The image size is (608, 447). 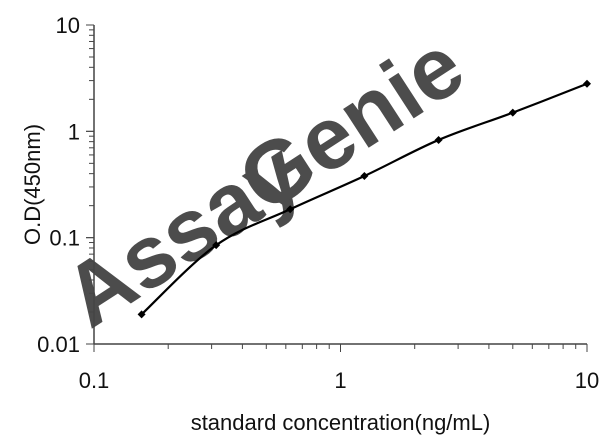 I want to click on y-tick-label: 10, so click(x=68, y=25).